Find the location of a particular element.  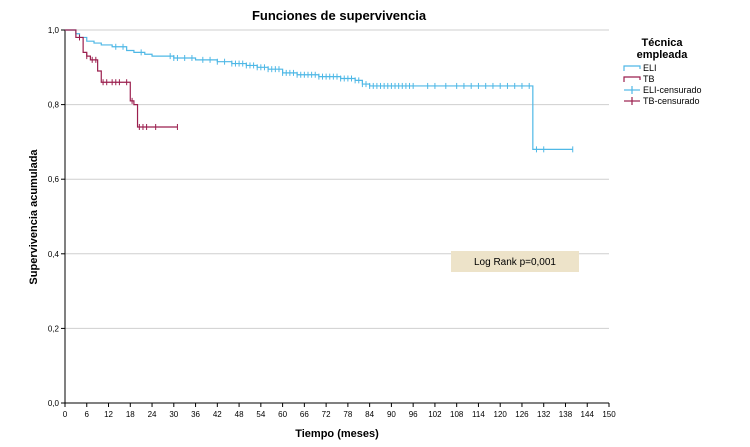

x-tick-label: 42 is located at coordinates (217, 414).